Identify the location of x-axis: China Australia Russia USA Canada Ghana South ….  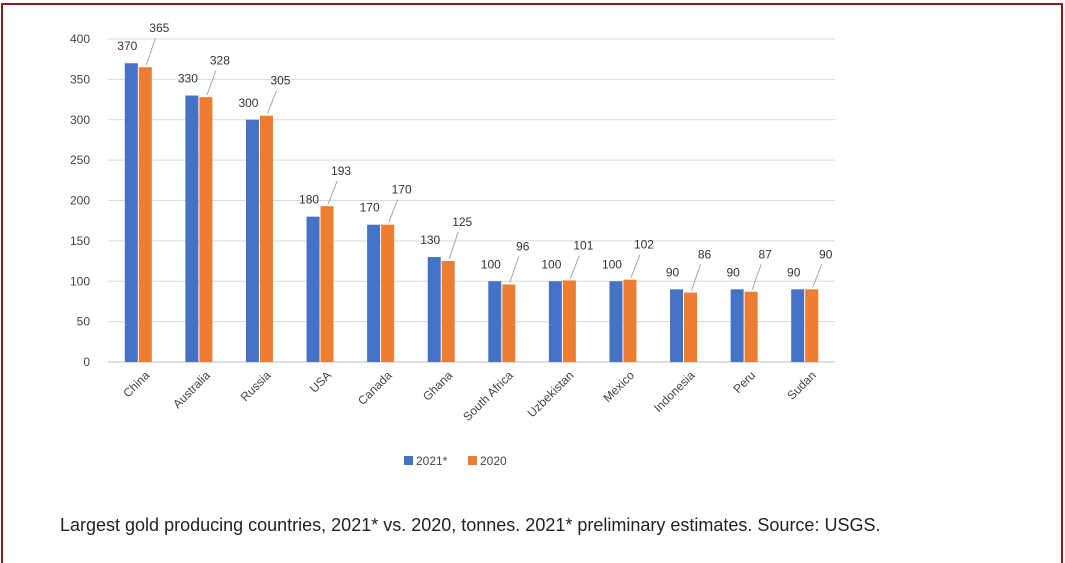
(469, 396).